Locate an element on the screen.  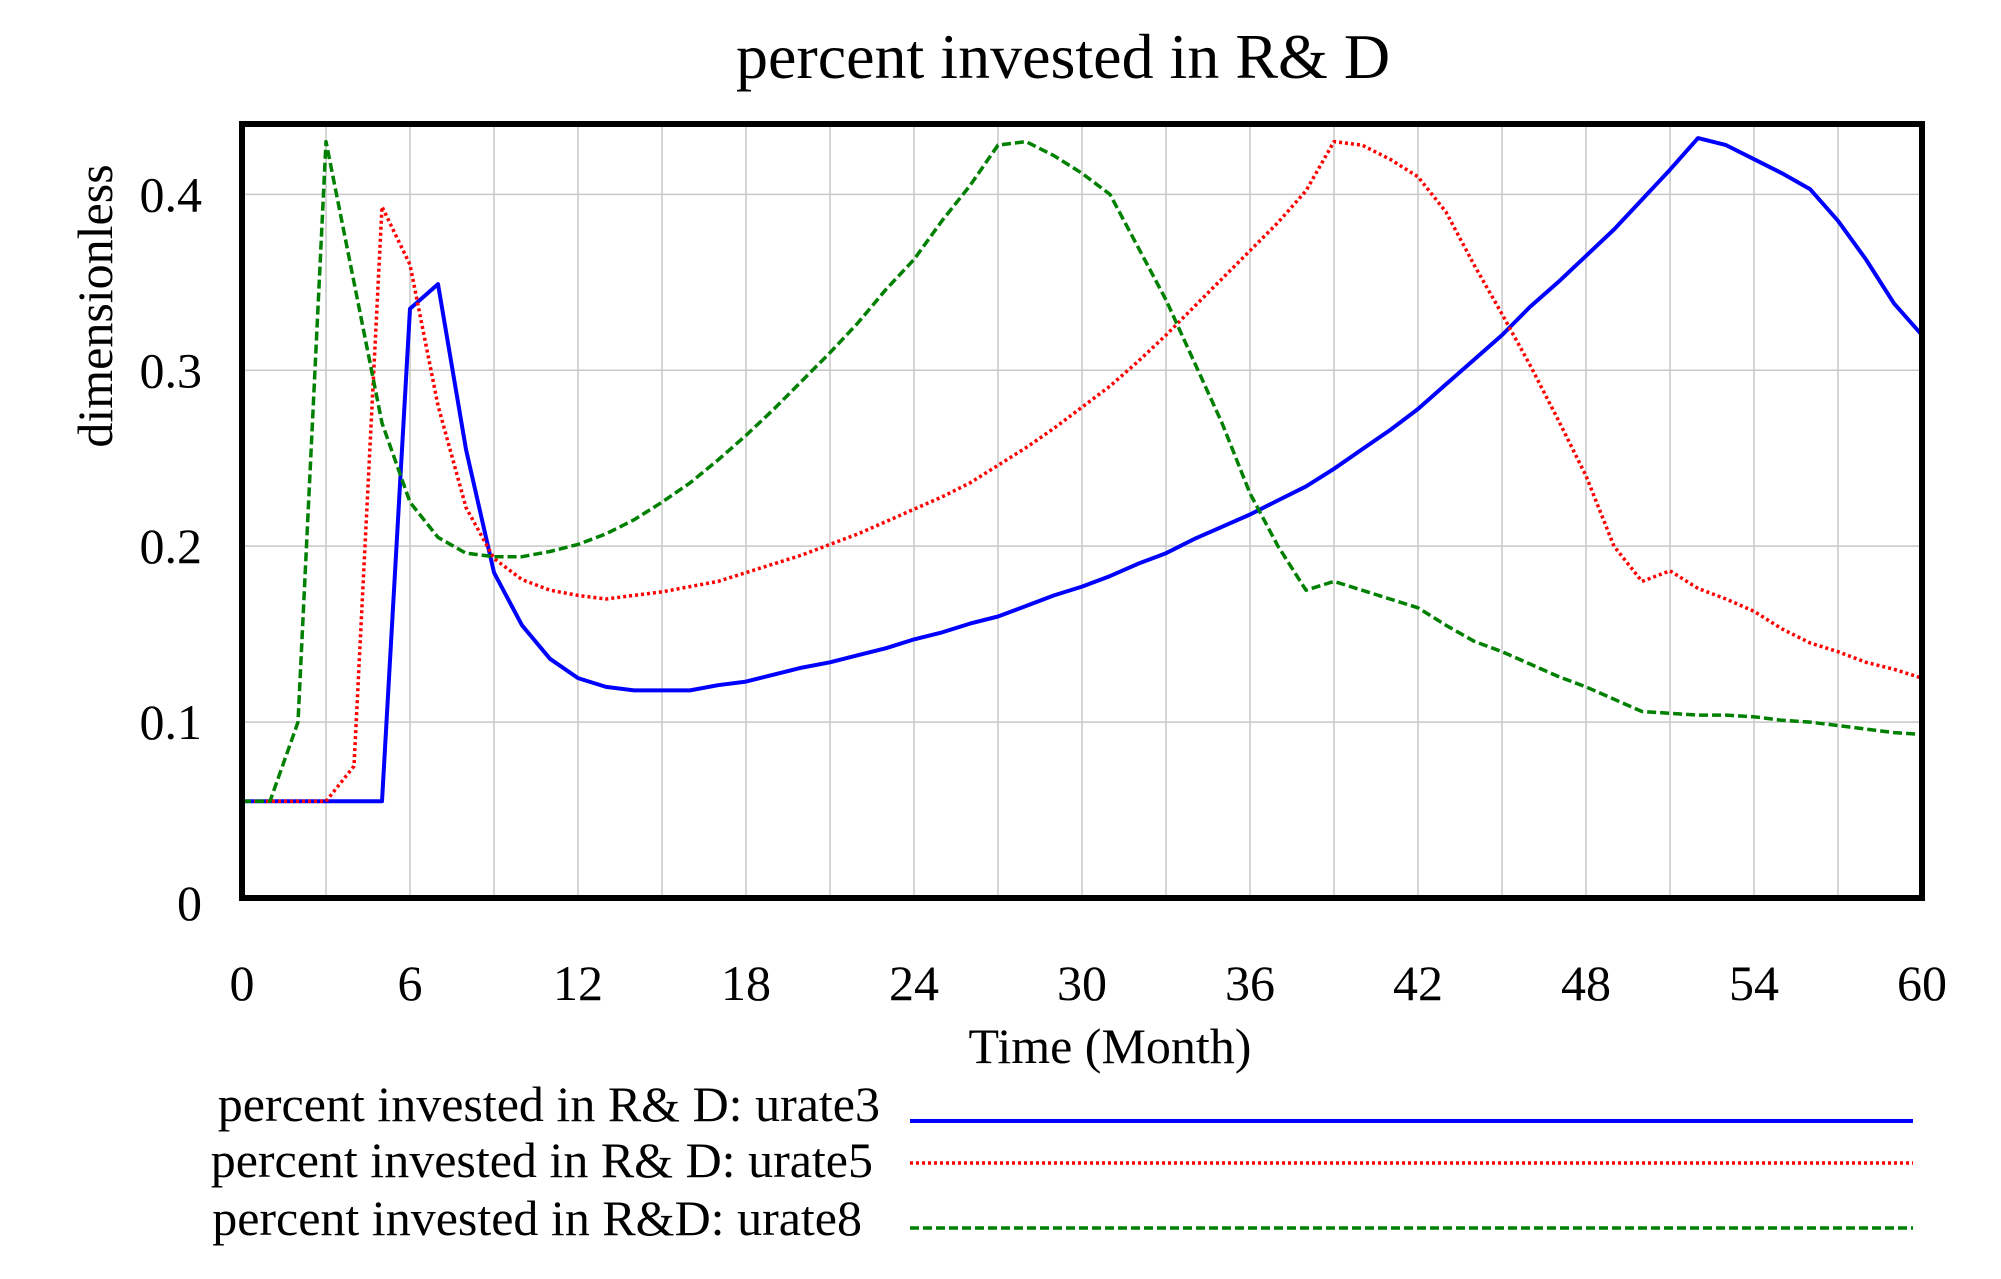
y-tick-label: 0.4 is located at coordinates (171, 194).